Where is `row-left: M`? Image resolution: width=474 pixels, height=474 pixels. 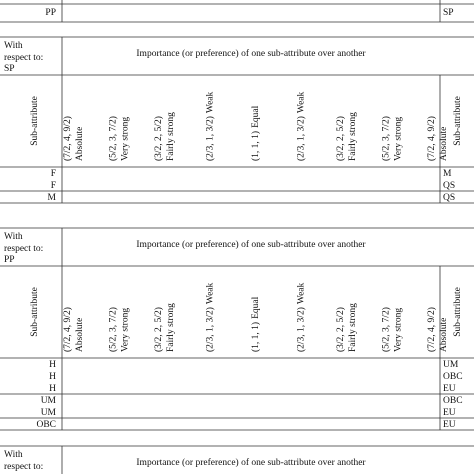 row-left: M is located at coordinates (52, 198).